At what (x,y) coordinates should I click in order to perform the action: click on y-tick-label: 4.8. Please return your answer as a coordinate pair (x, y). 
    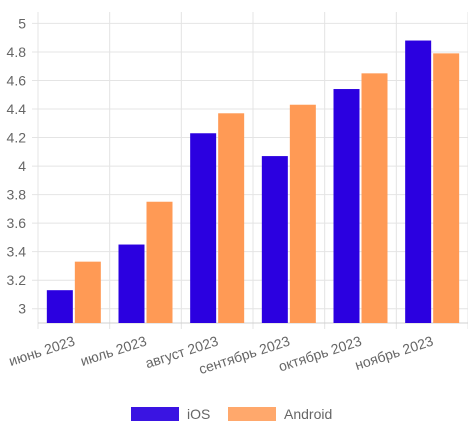
    Looking at the image, I should click on (17, 52).